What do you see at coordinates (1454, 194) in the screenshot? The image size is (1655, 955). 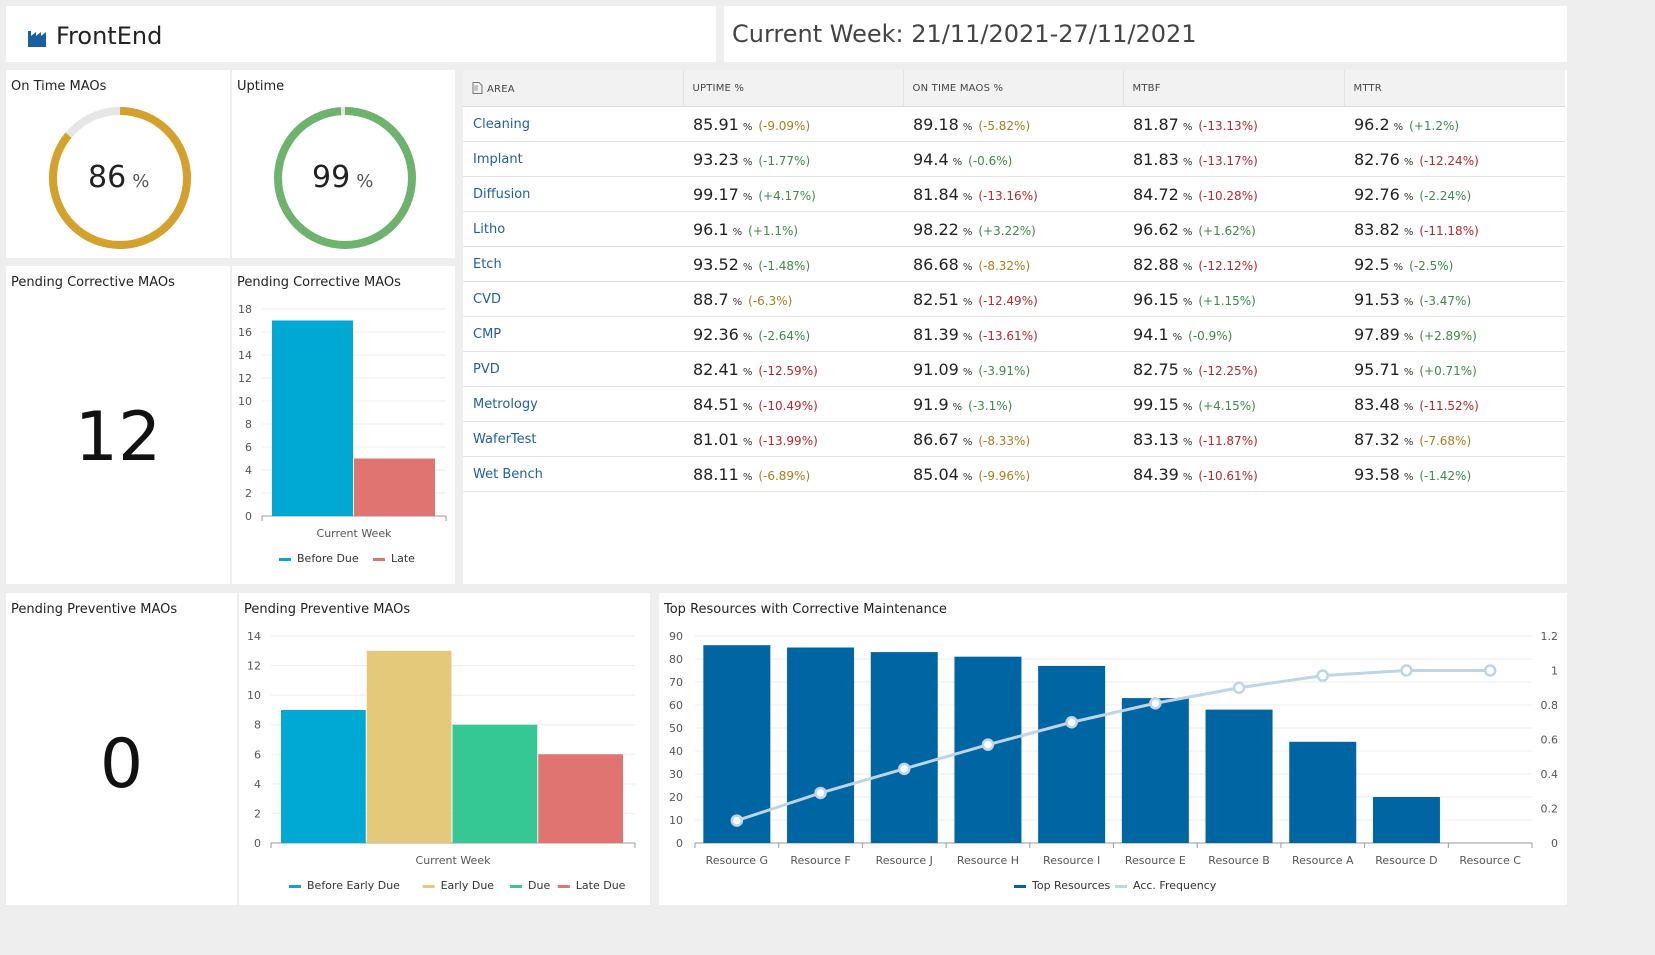 I see `metric-cell: 92.76% (-2.24%)` at bounding box center [1454, 194].